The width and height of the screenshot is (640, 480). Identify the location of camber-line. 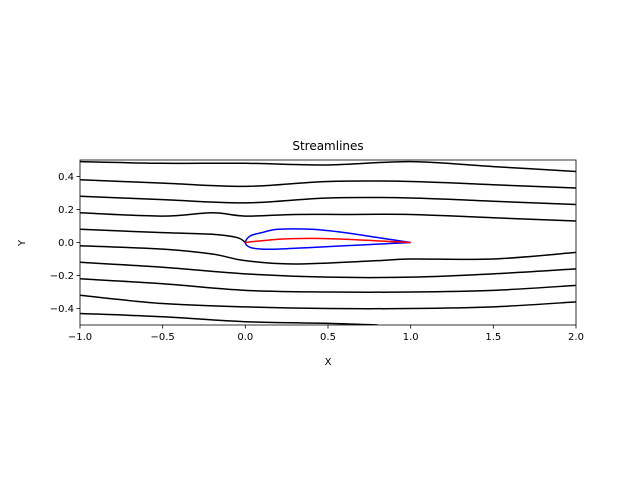
(328, 240).